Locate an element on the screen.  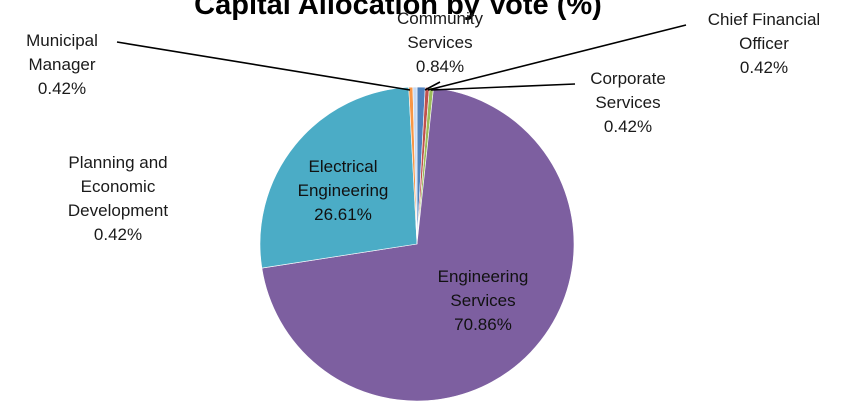
slice-name-label-6: Manager is located at coordinates (61, 64).